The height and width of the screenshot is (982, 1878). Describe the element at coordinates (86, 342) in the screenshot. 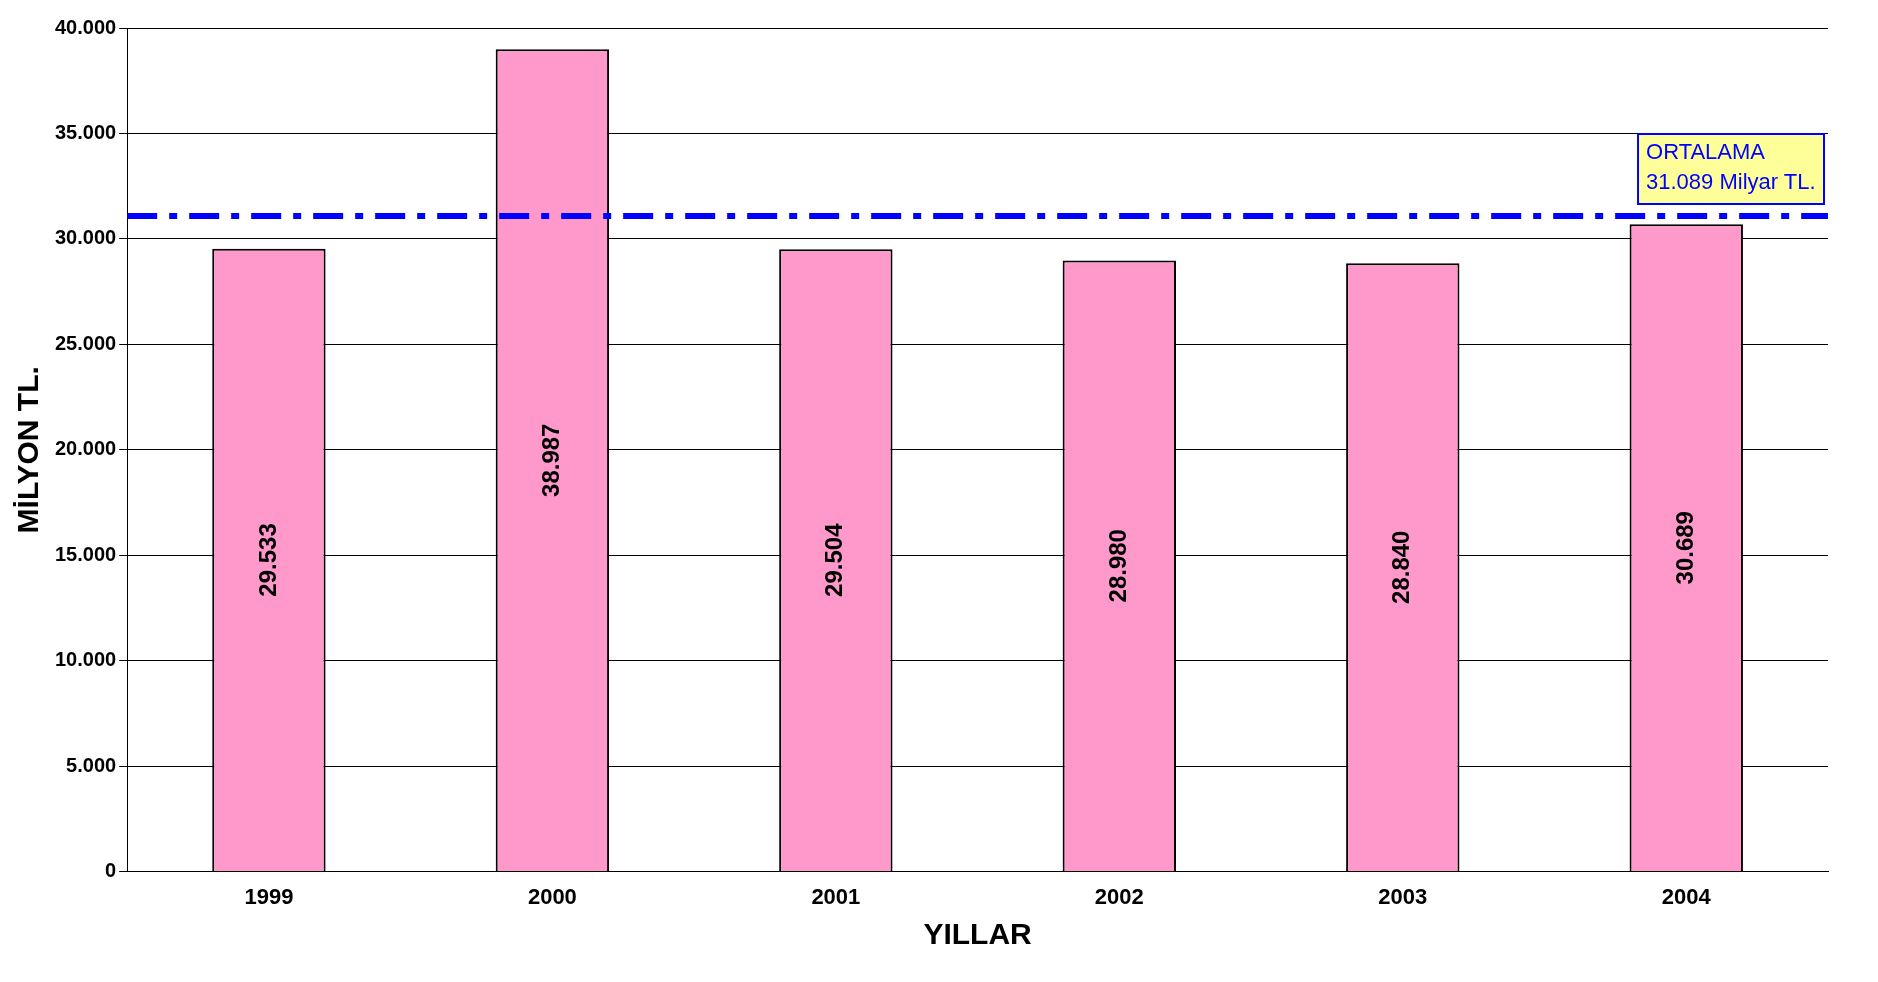

I see `y-tick-label: 25.000` at that location.